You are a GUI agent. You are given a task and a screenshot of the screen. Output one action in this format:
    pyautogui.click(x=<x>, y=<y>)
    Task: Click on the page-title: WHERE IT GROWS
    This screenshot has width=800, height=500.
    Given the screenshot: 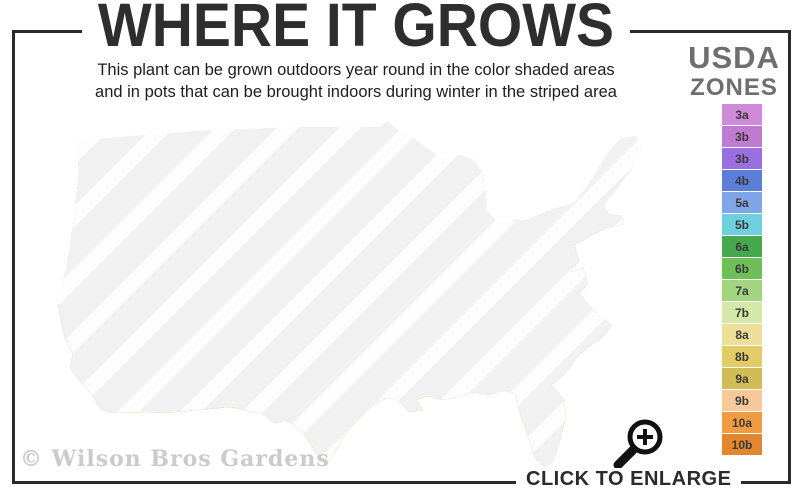 What is the action you would take?
    pyautogui.click(x=356, y=29)
    